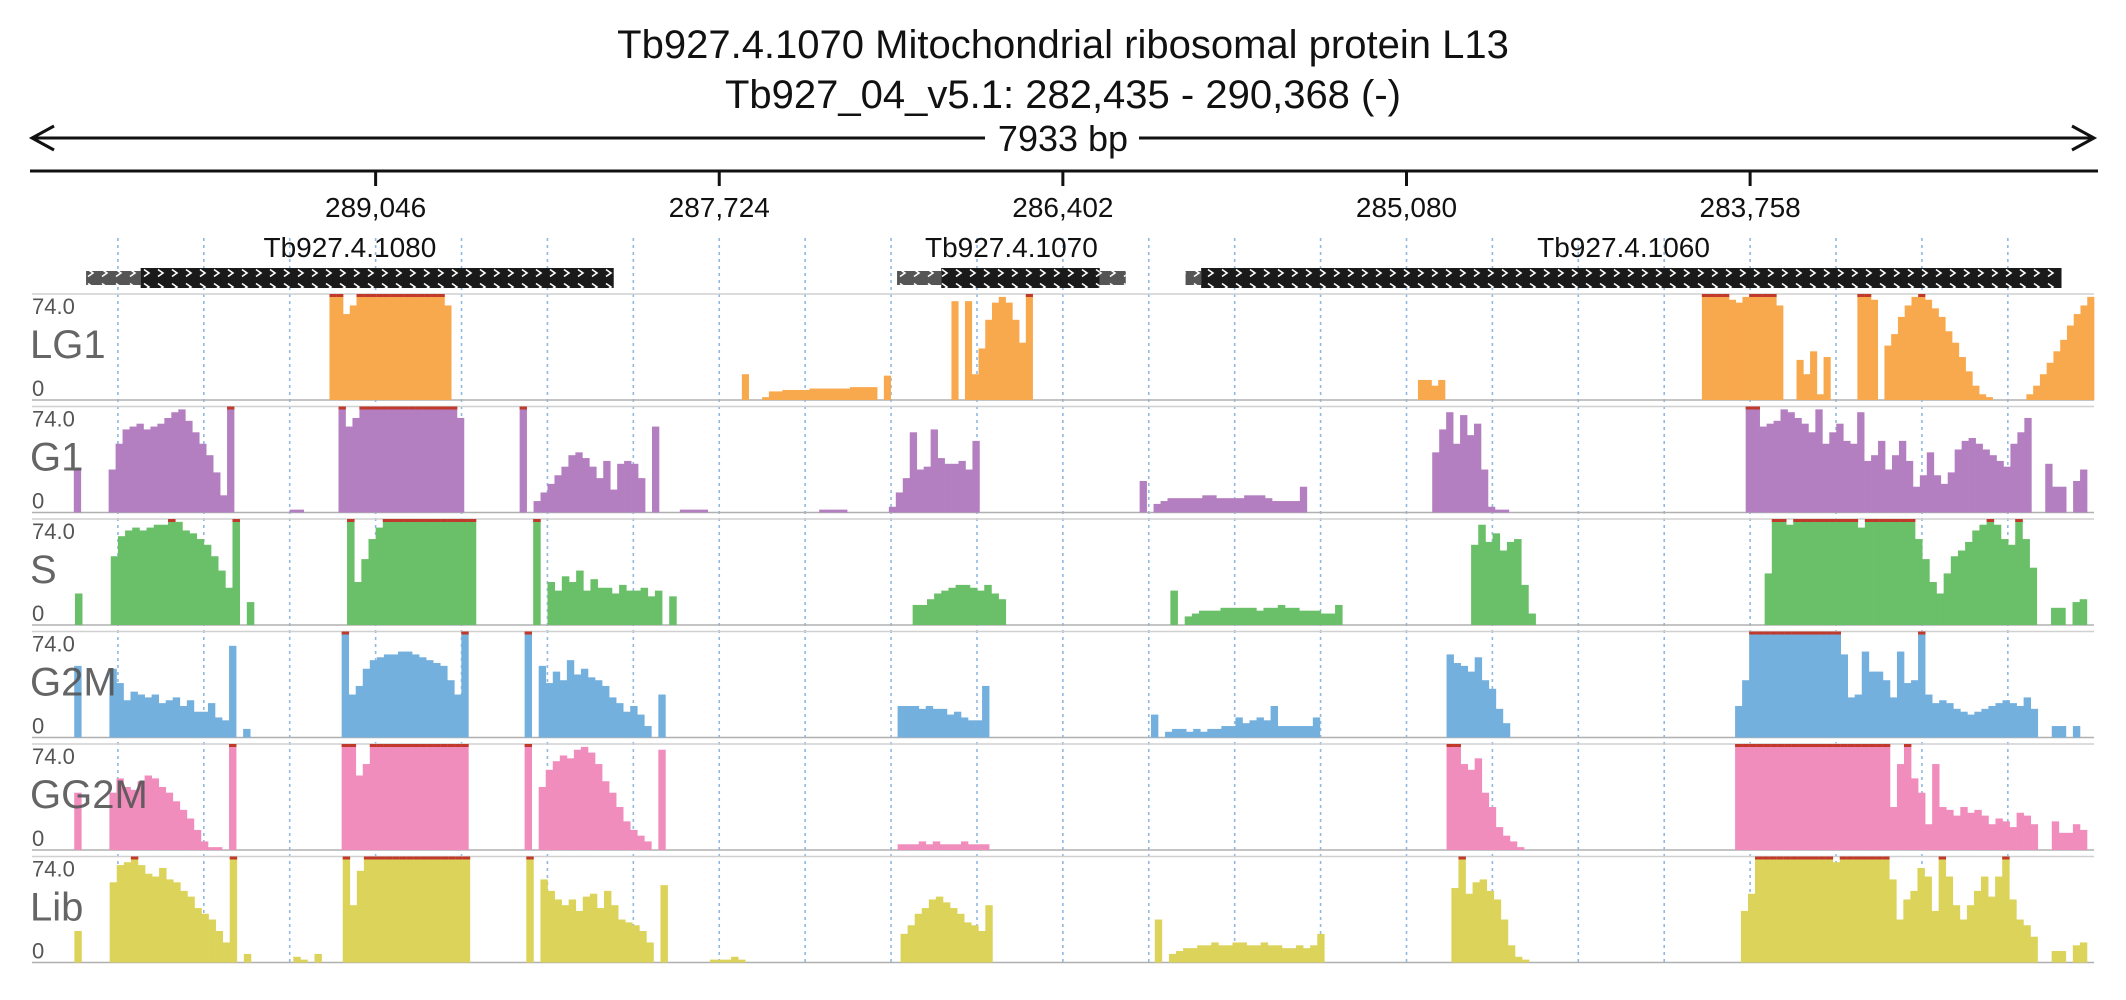 Image resolution: width=2126 pixels, height=1000 pixels. I want to click on utr-5prime-arrows, so click(113, 278).